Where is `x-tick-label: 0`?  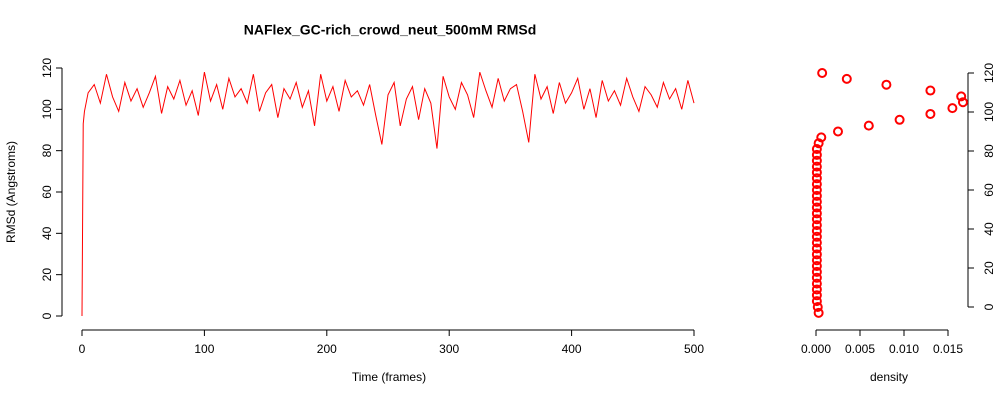
x-tick-label: 0 is located at coordinates (82, 349).